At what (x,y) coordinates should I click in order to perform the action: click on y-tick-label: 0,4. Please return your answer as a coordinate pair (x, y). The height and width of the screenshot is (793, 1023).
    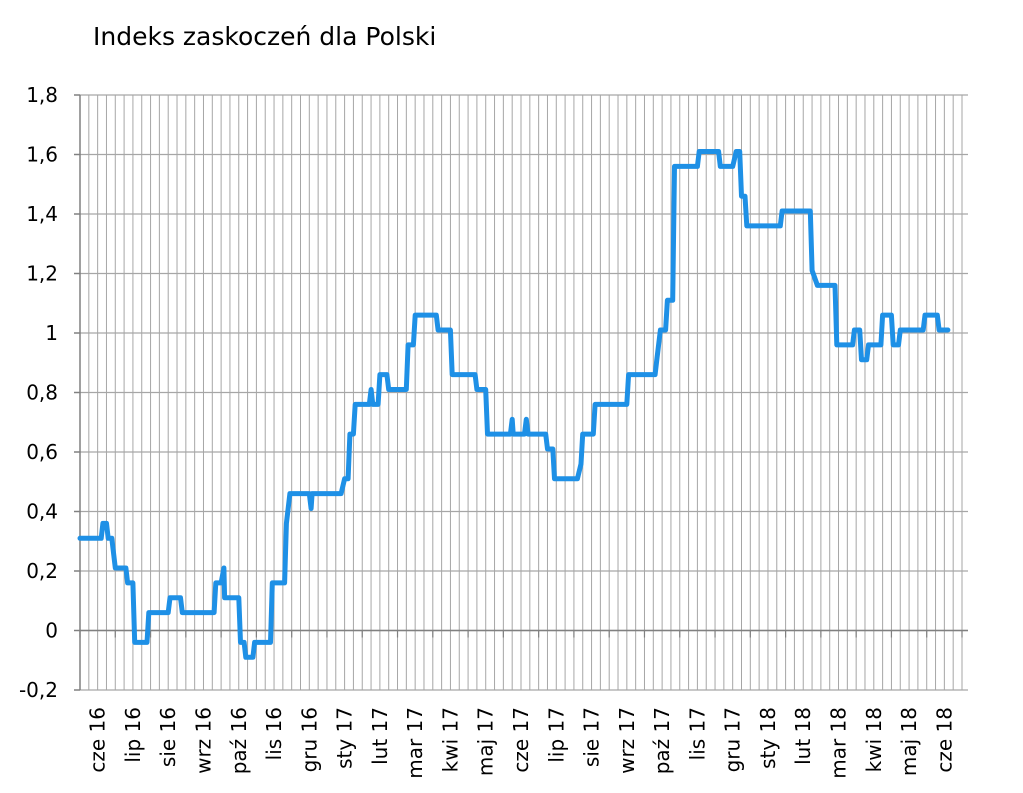
    Looking at the image, I should click on (42, 512).